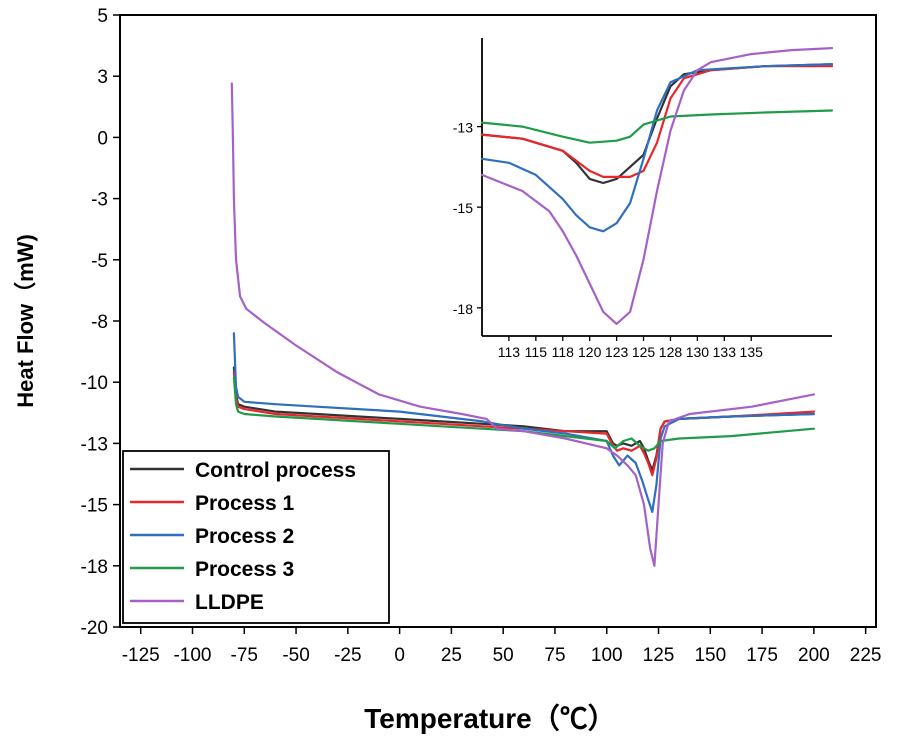 The image size is (900, 745). Describe the element at coordinates (451, 655) in the screenshot. I see `x-tick-label: 25` at that location.